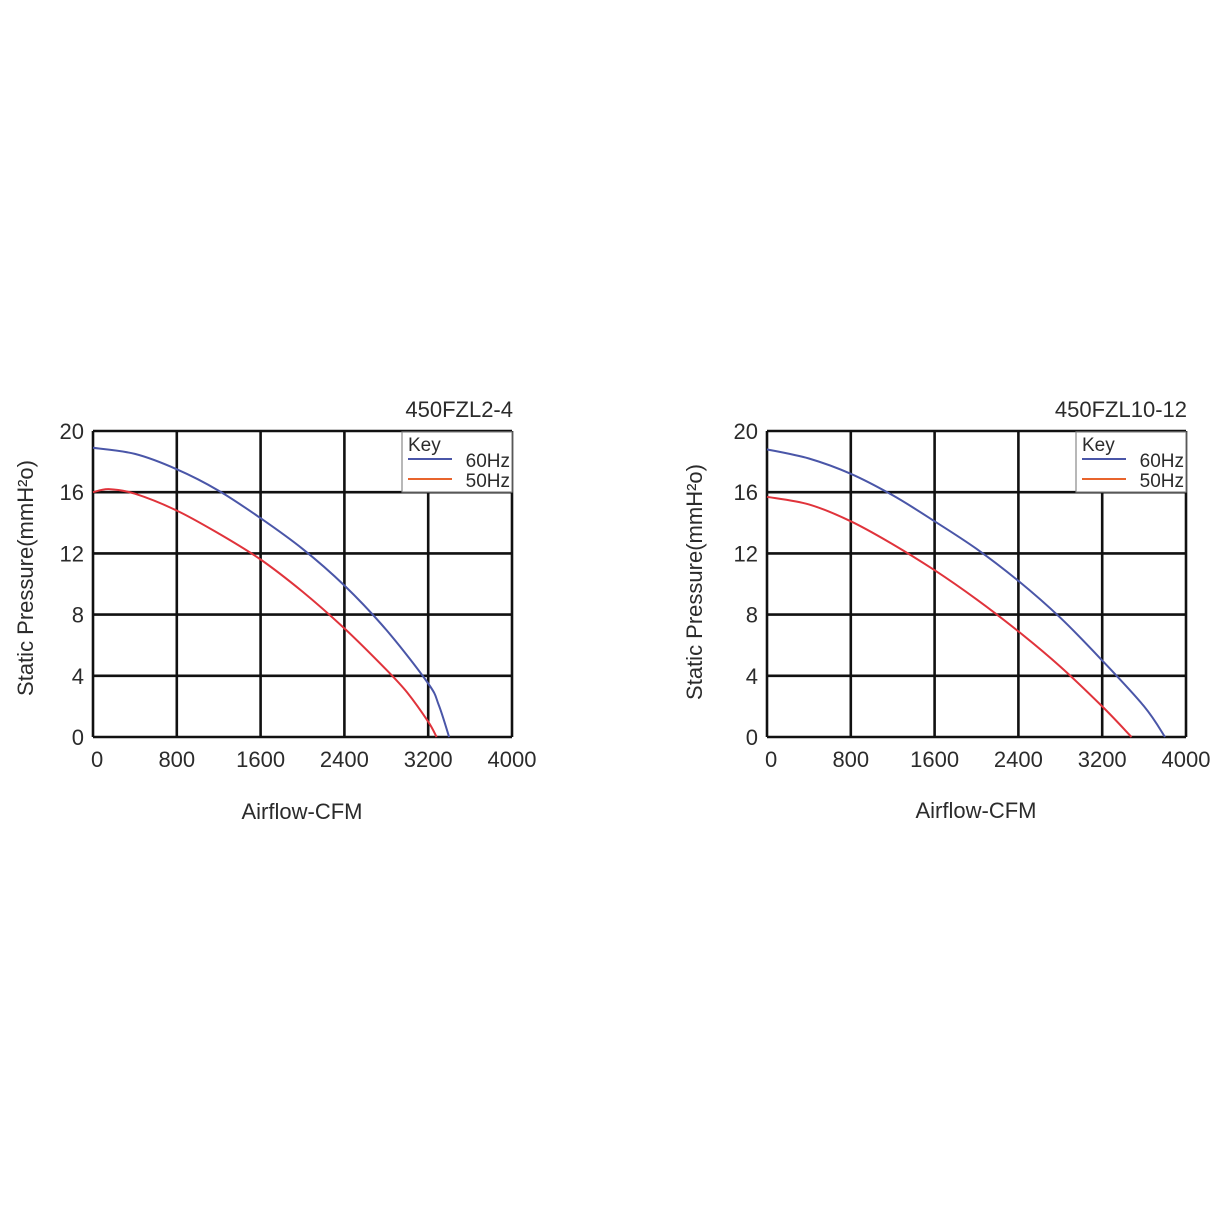  What do you see at coordinates (25, 578) in the screenshot?
I see `chart-1-ylabel: Static Pressure(mmH²o)` at bounding box center [25, 578].